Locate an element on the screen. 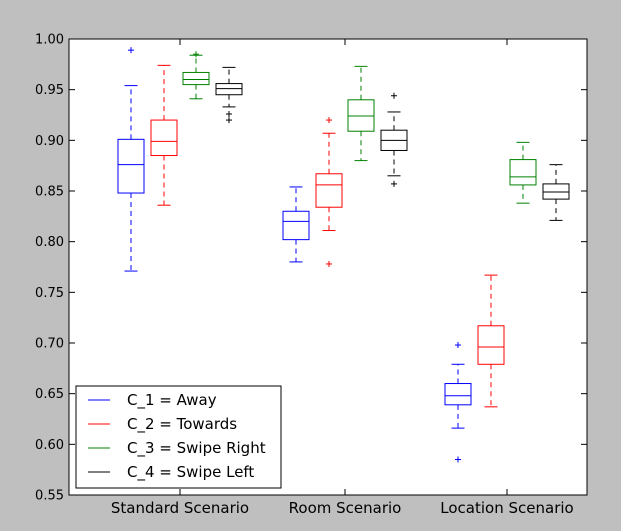  y-tick-label: 1.00 is located at coordinates (49, 40).